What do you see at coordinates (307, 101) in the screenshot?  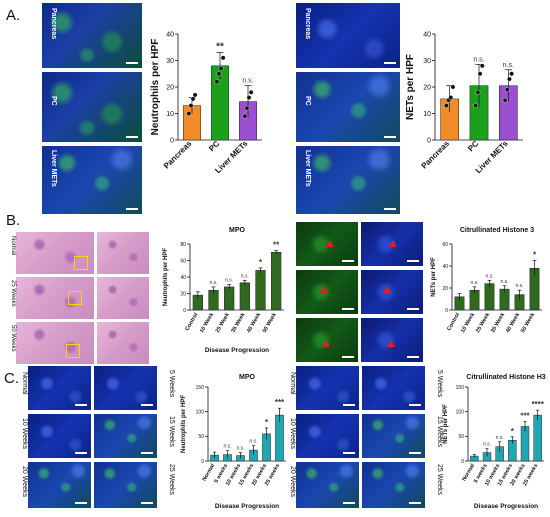 I see `label-a-pc-r: PC` at bounding box center [307, 101].